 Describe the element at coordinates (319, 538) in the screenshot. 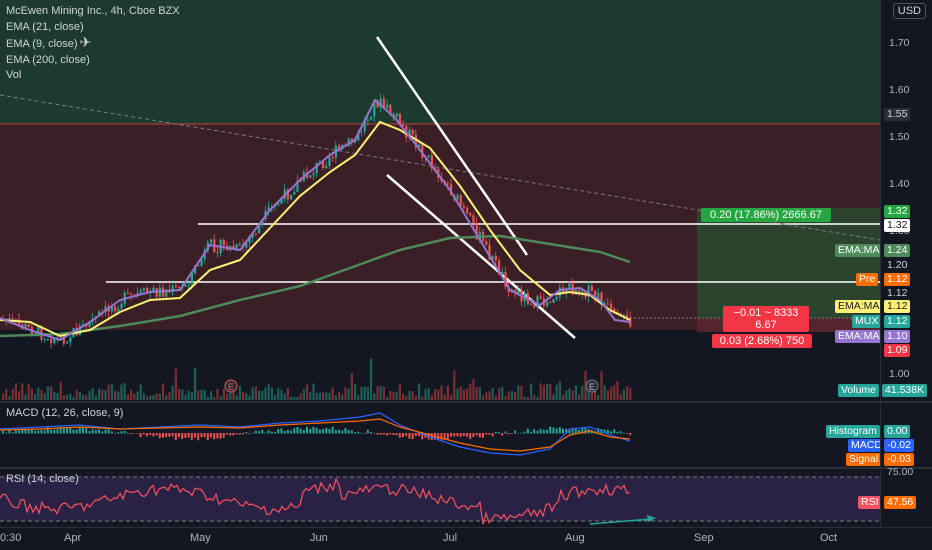

I see `date-jun: Jun` at that location.